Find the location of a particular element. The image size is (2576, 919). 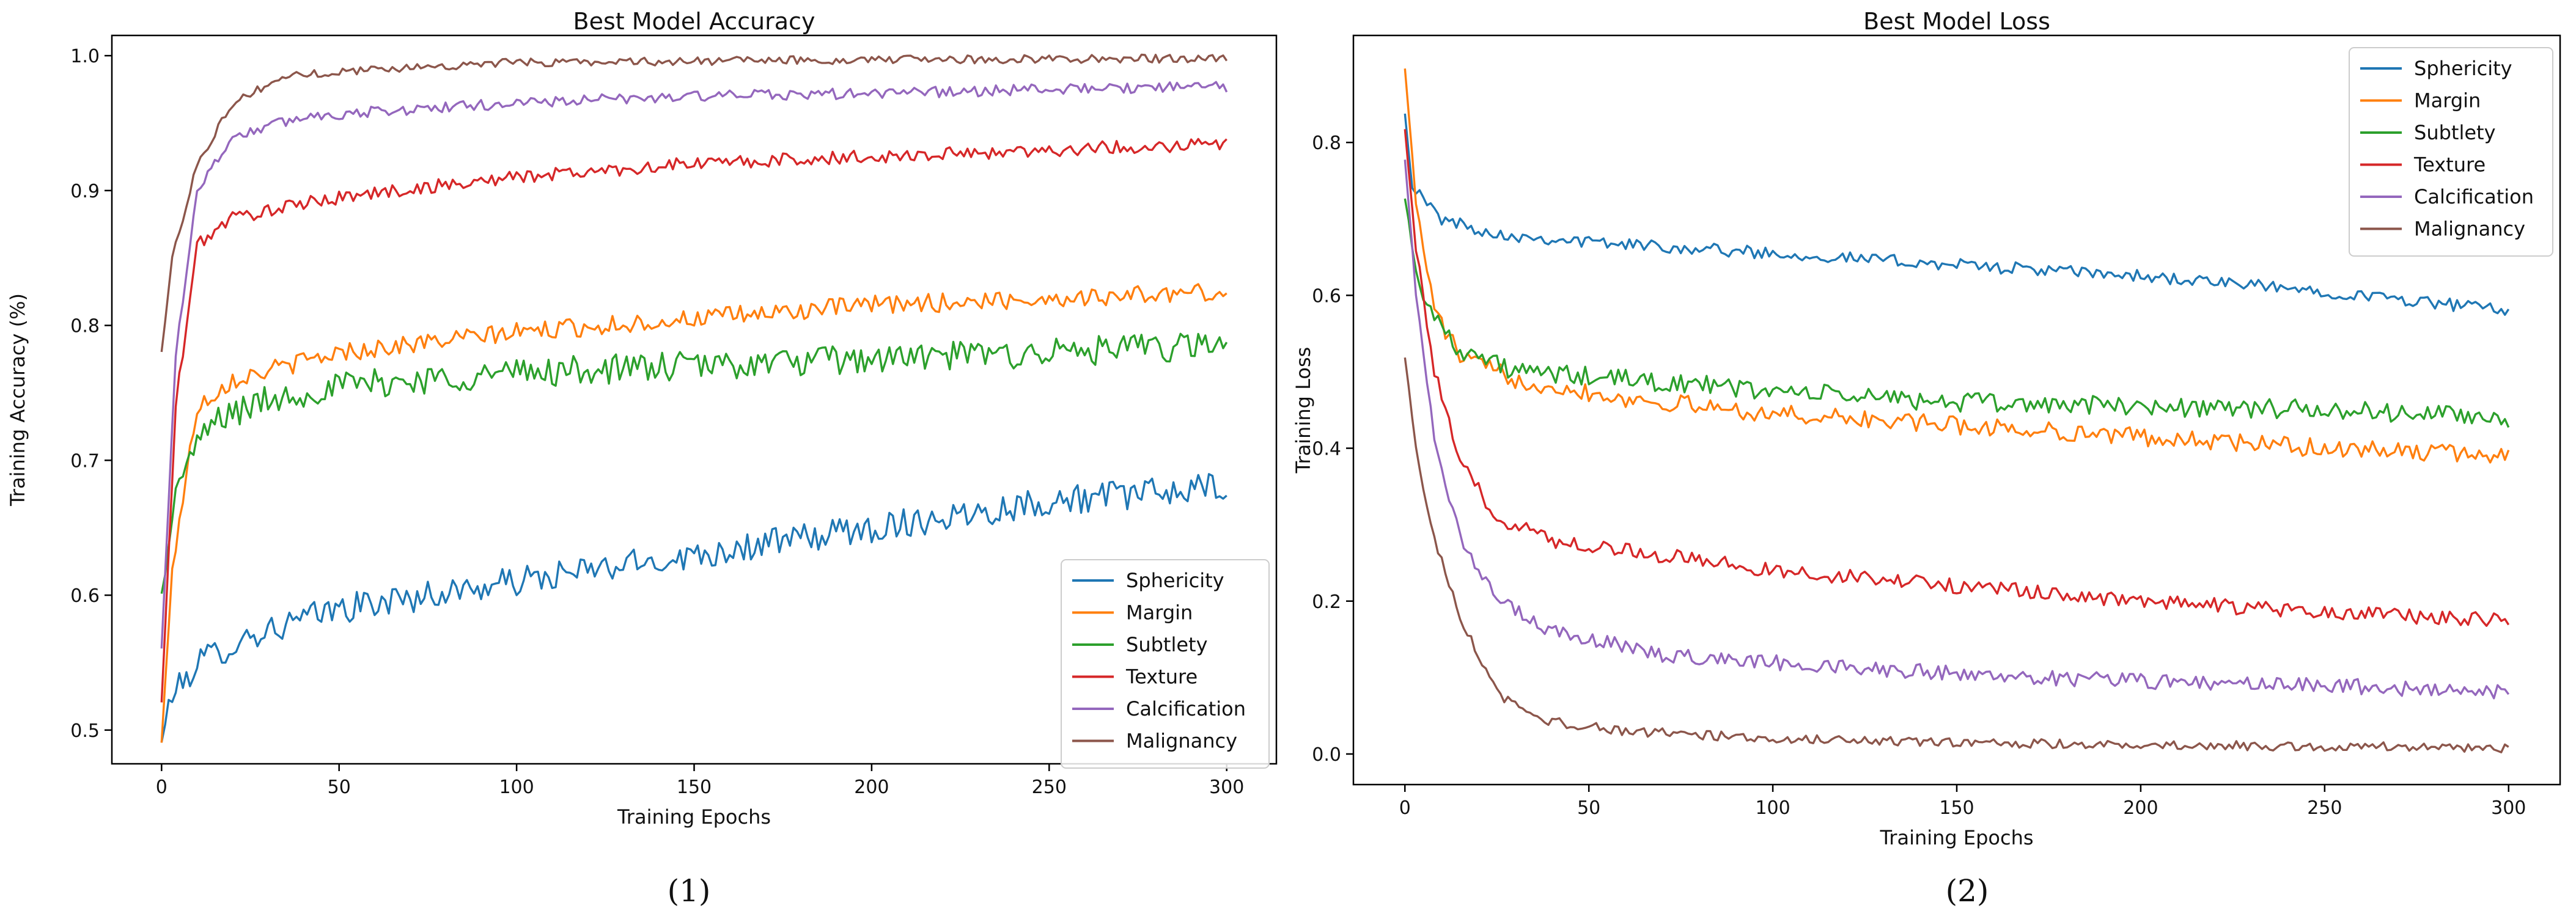

y-tick-label: 1.0 is located at coordinates (85, 56).